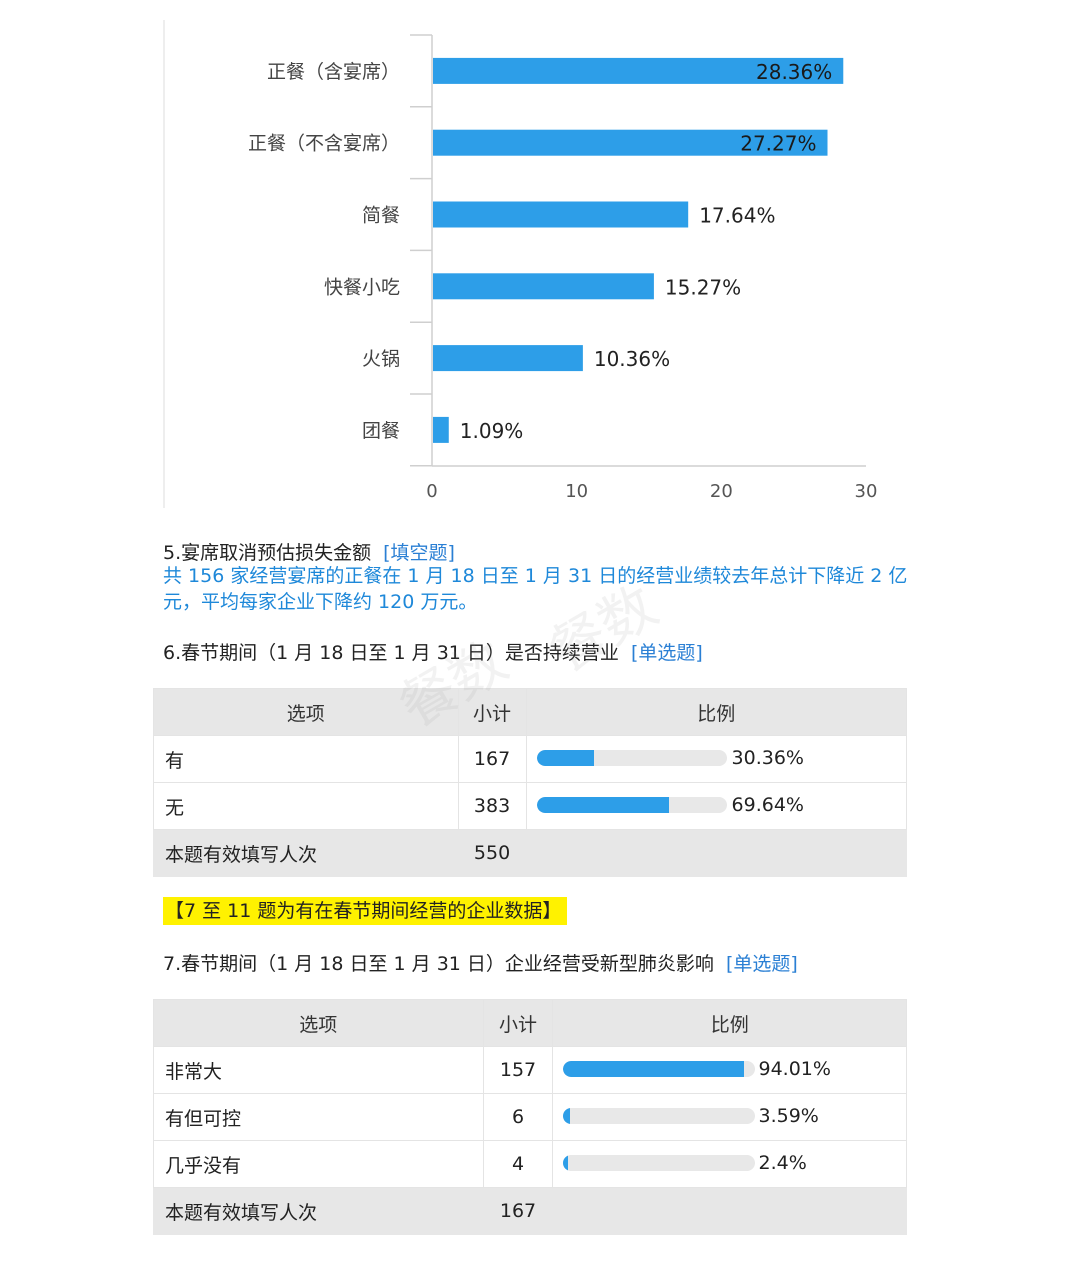 This screenshot has height=1263, width=1080. What do you see at coordinates (306, 806) in the screenshot?
I see `q6-row-option: 无` at bounding box center [306, 806].